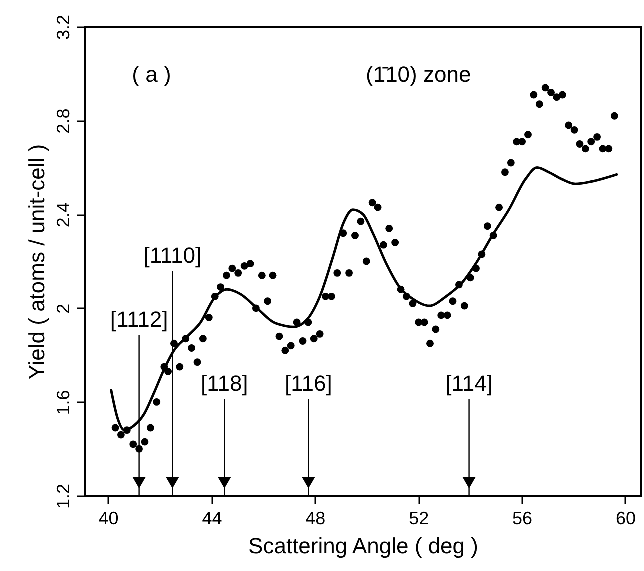 This screenshot has height=571, width=644. I want to click on y-tick-label: 2.4, so click(64, 215).